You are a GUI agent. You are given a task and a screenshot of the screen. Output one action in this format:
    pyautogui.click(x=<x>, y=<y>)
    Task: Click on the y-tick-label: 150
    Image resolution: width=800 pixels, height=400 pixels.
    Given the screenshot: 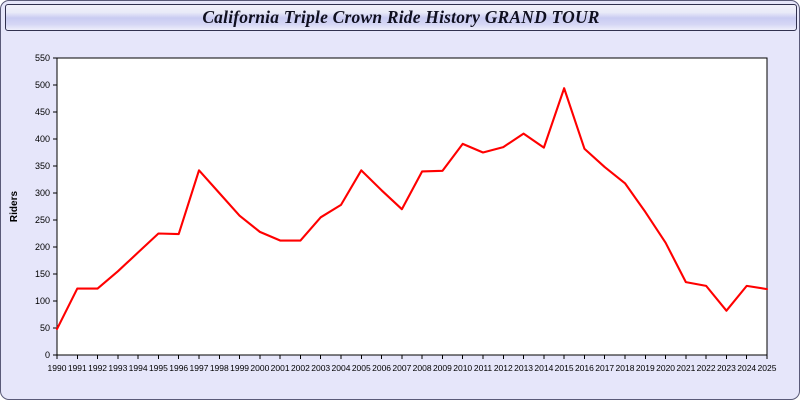 What is the action you would take?
    pyautogui.click(x=42, y=274)
    